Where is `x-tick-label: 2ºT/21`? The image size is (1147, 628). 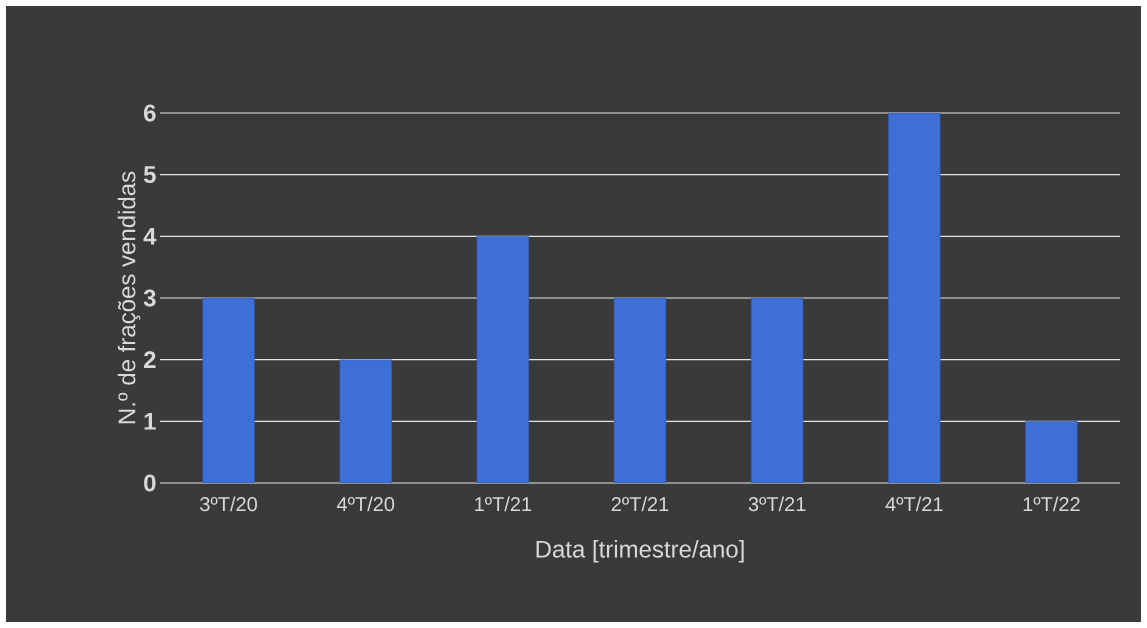 x-tick-label: 2ºT/21 is located at coordinates (640, 504).